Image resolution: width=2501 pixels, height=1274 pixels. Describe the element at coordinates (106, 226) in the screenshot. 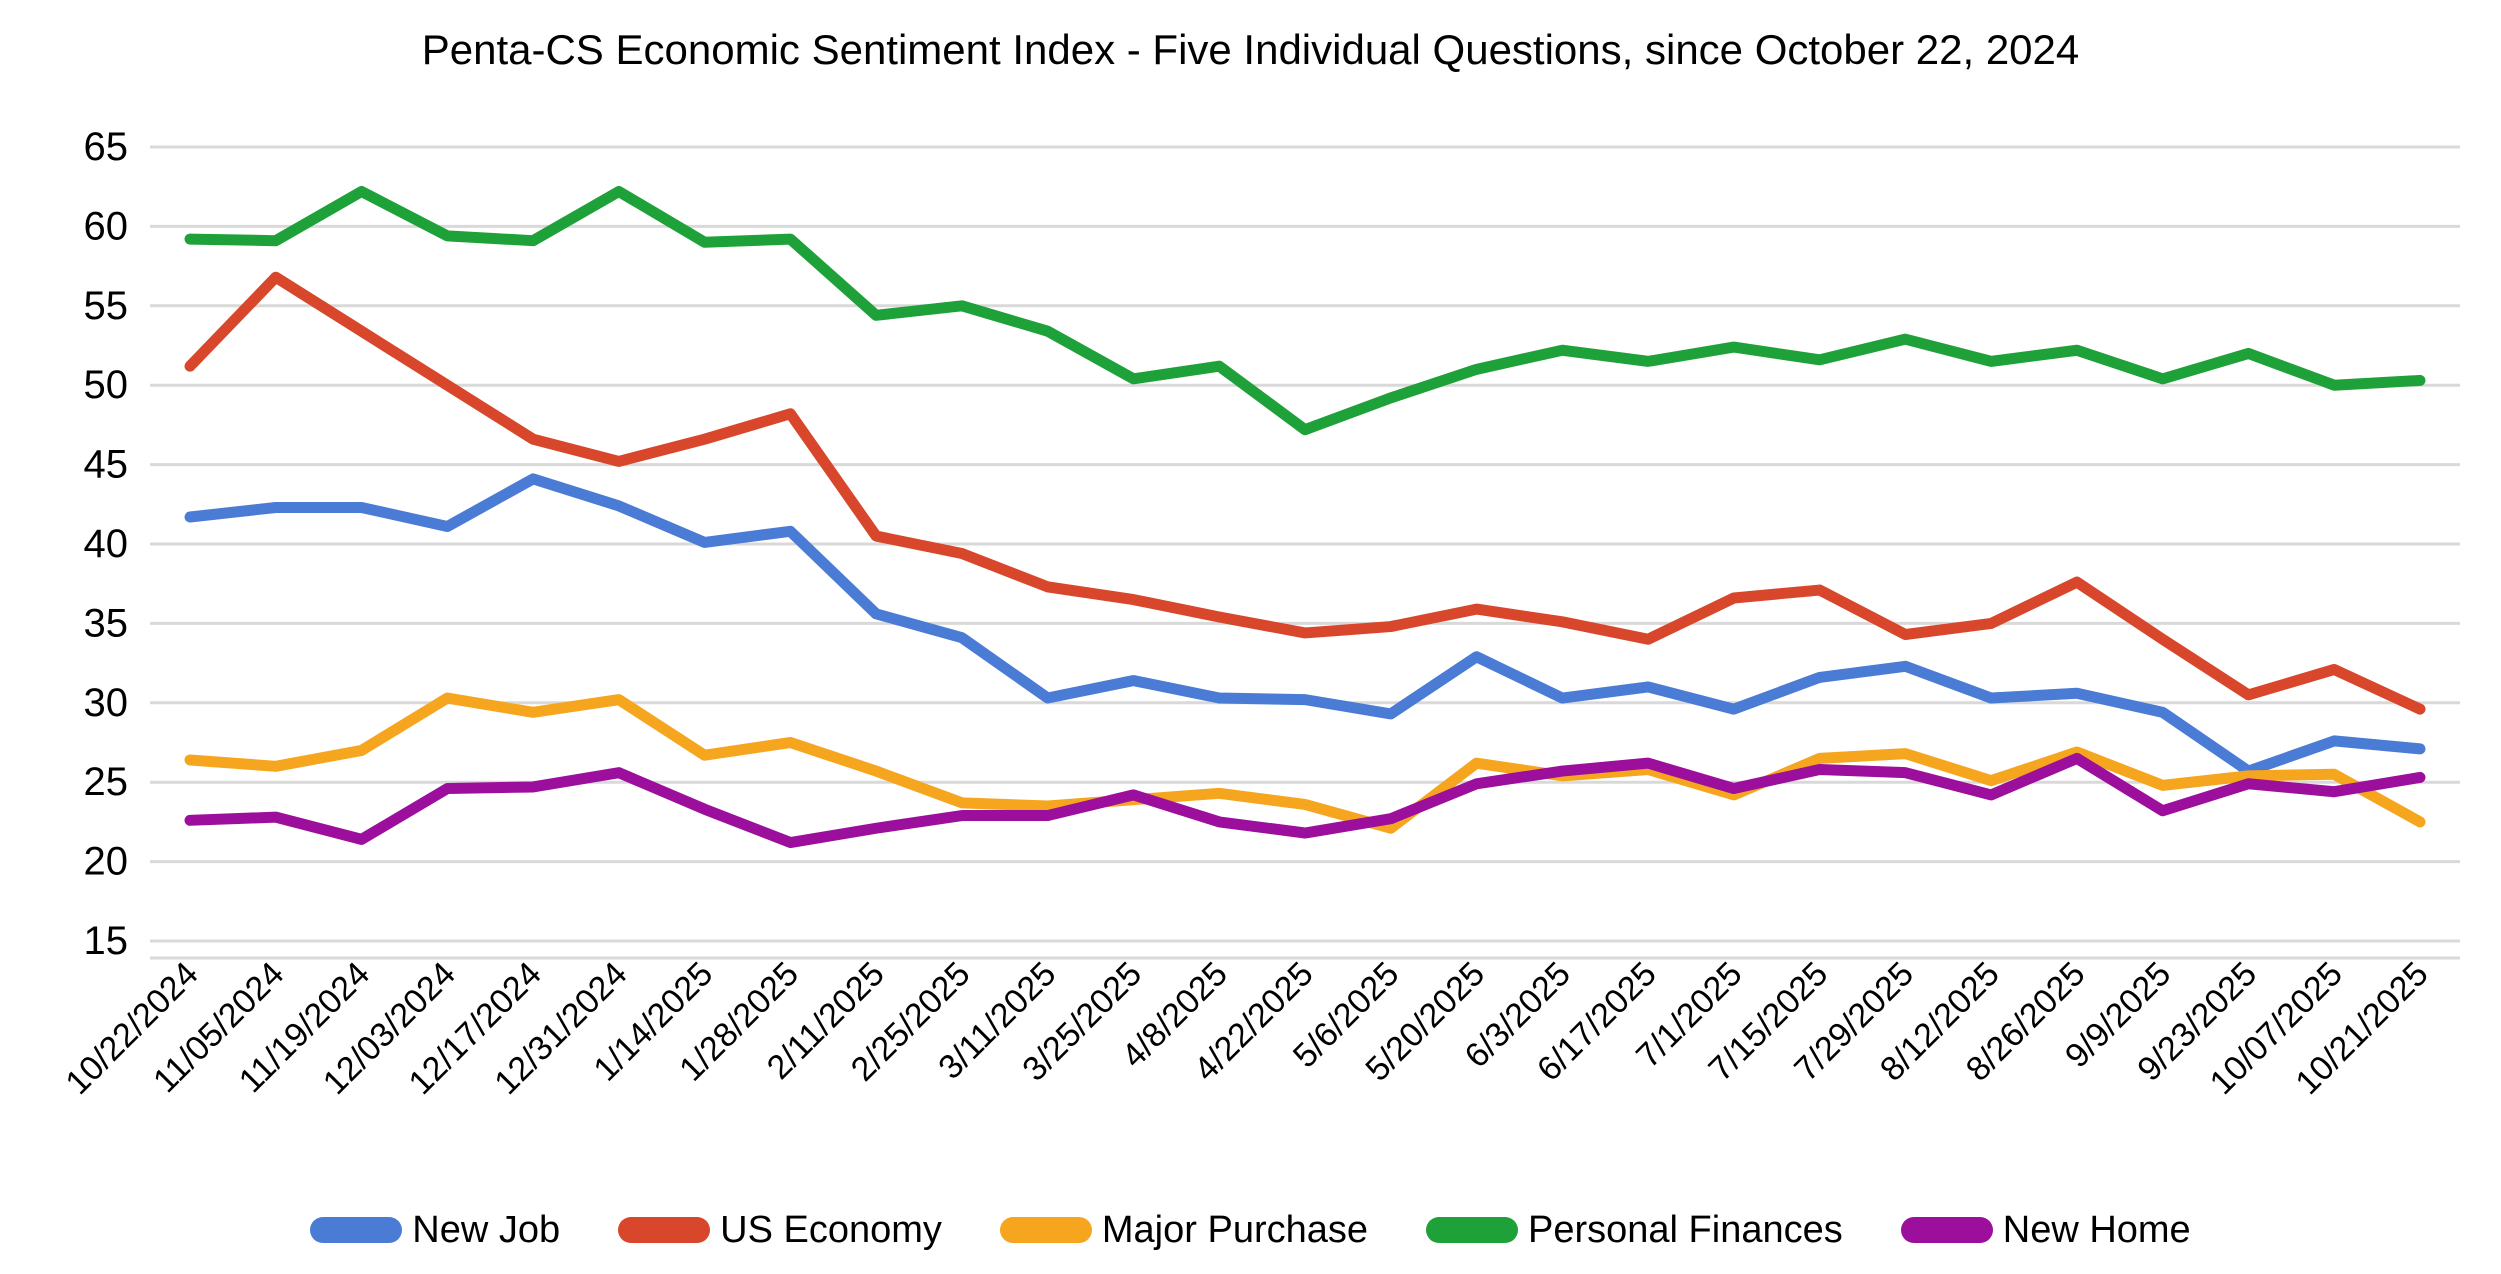

I see `y-tick-label-60: 60` at that location.